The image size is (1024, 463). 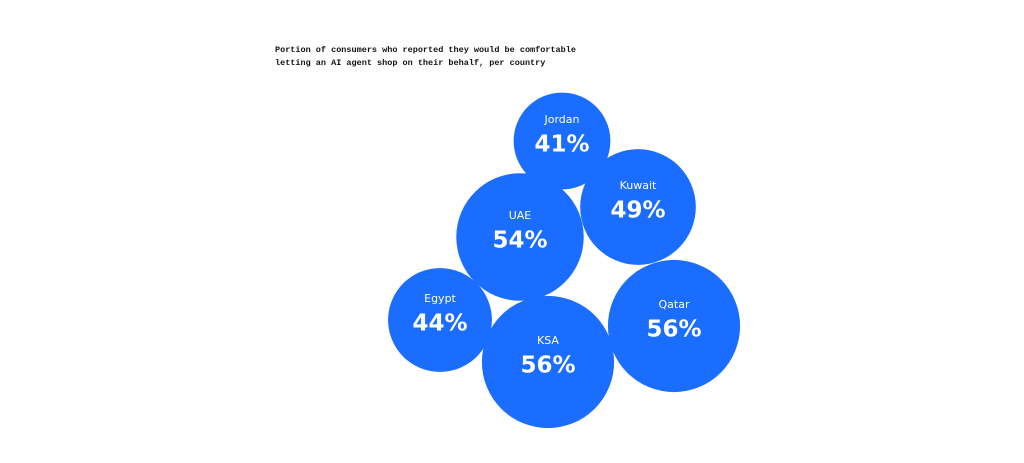 I want to click on bubble-category: Egypt, so click(x=440, y=298).